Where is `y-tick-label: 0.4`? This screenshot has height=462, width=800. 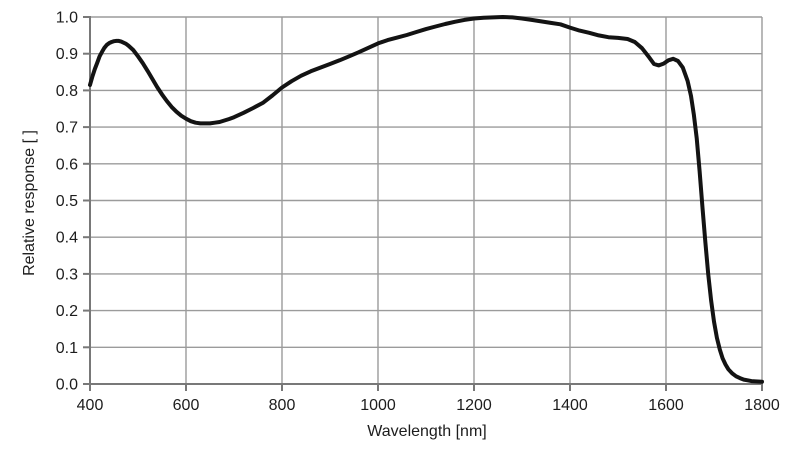 y-tick-label: 0.4 is located at coordinates (67, 238).